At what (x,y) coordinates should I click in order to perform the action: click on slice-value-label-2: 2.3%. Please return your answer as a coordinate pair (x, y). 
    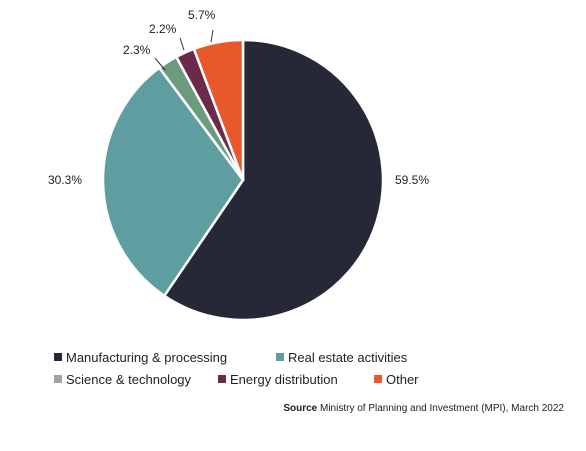
    Looking at the image, I should click on (137, 50).